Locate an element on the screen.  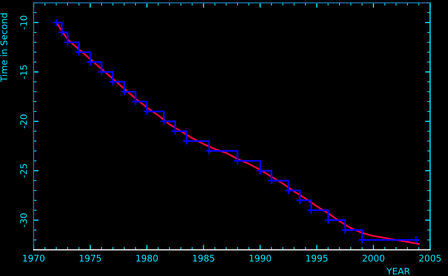
x-tick-label: 1980 is located at coordinates (147, 258).